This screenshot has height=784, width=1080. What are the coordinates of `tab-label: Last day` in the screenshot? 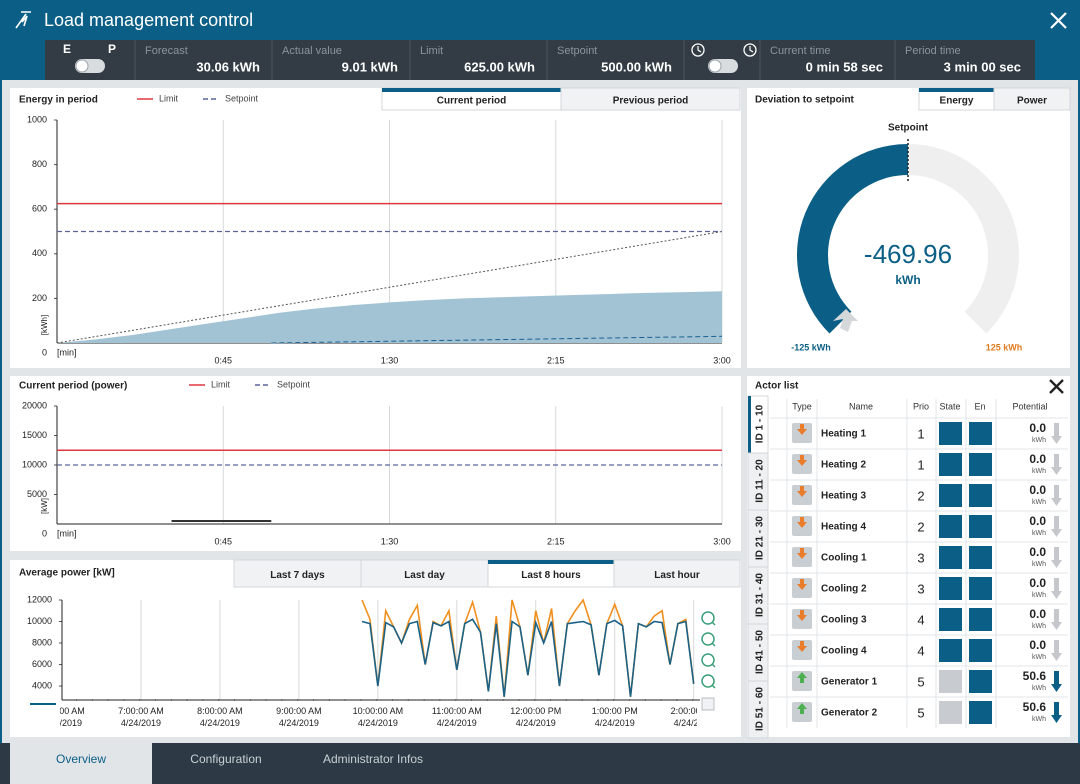 It's located at (424, 575).